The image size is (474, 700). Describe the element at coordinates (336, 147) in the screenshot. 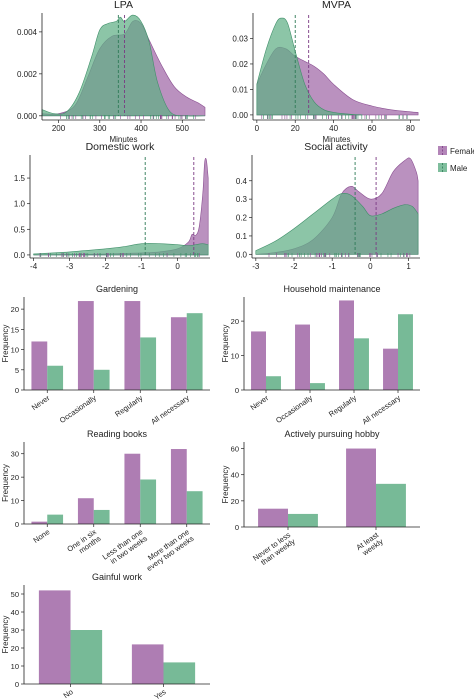

I see `chart-title: Social activity` at that location.